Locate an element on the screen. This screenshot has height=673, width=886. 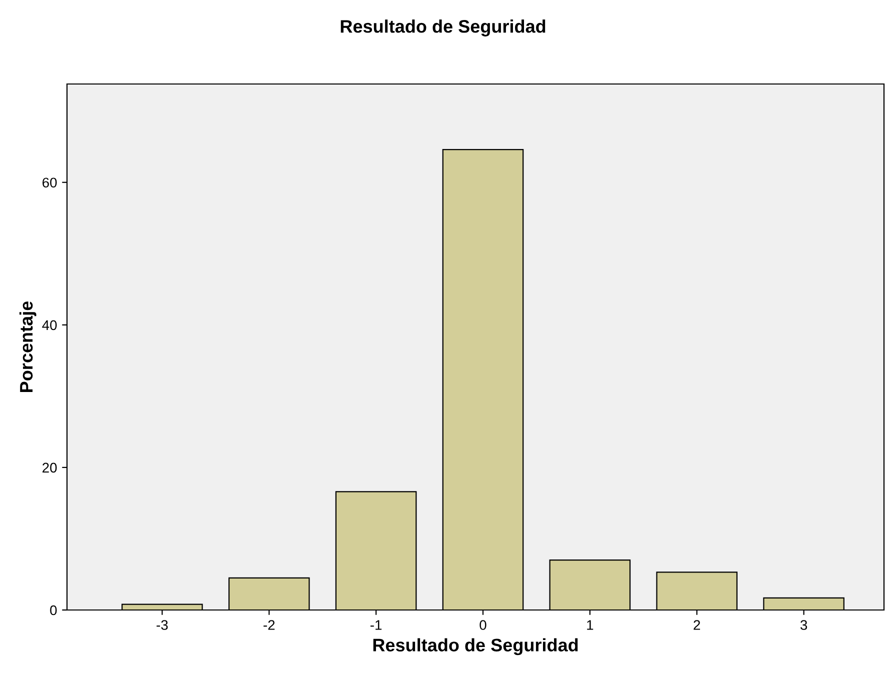
x-tick-label: 1 is located at coordinates (590, 625).